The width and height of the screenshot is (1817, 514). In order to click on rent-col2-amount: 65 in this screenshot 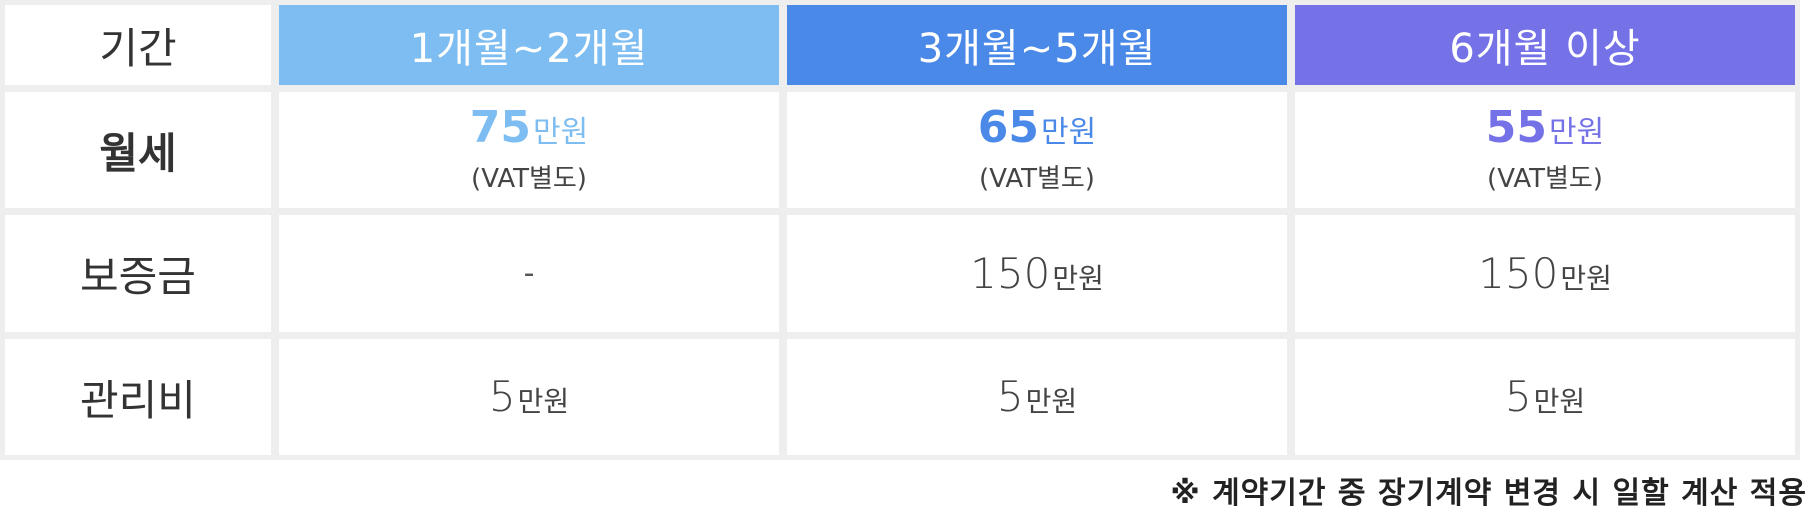, I will do `click(1008, 127)`.